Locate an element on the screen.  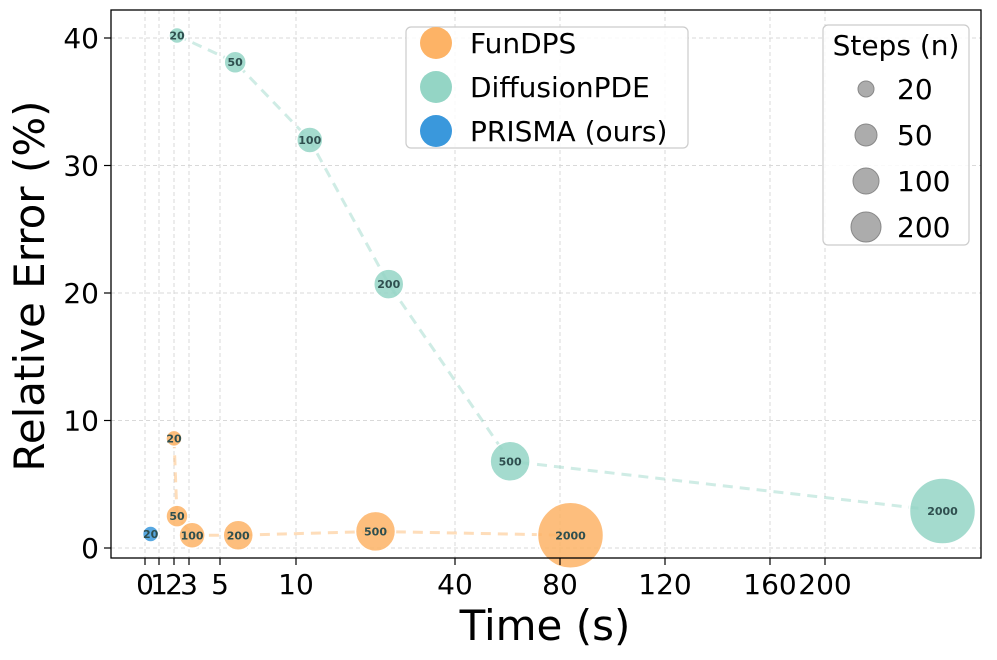
x-tick-label: 200 is located at coordinates (824, 584).